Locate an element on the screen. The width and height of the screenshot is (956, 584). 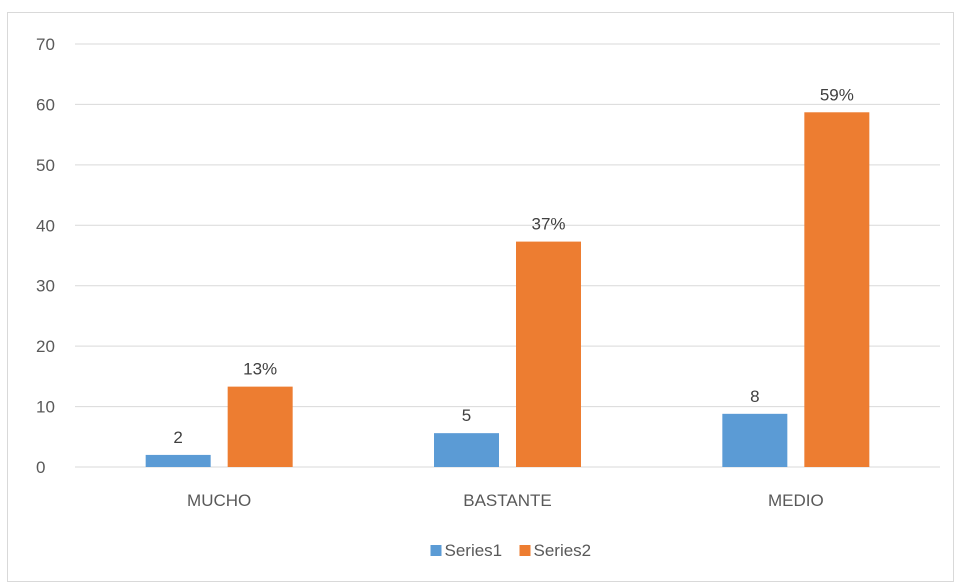
y-tick-label: 40 is located at coordinates (45, 225).